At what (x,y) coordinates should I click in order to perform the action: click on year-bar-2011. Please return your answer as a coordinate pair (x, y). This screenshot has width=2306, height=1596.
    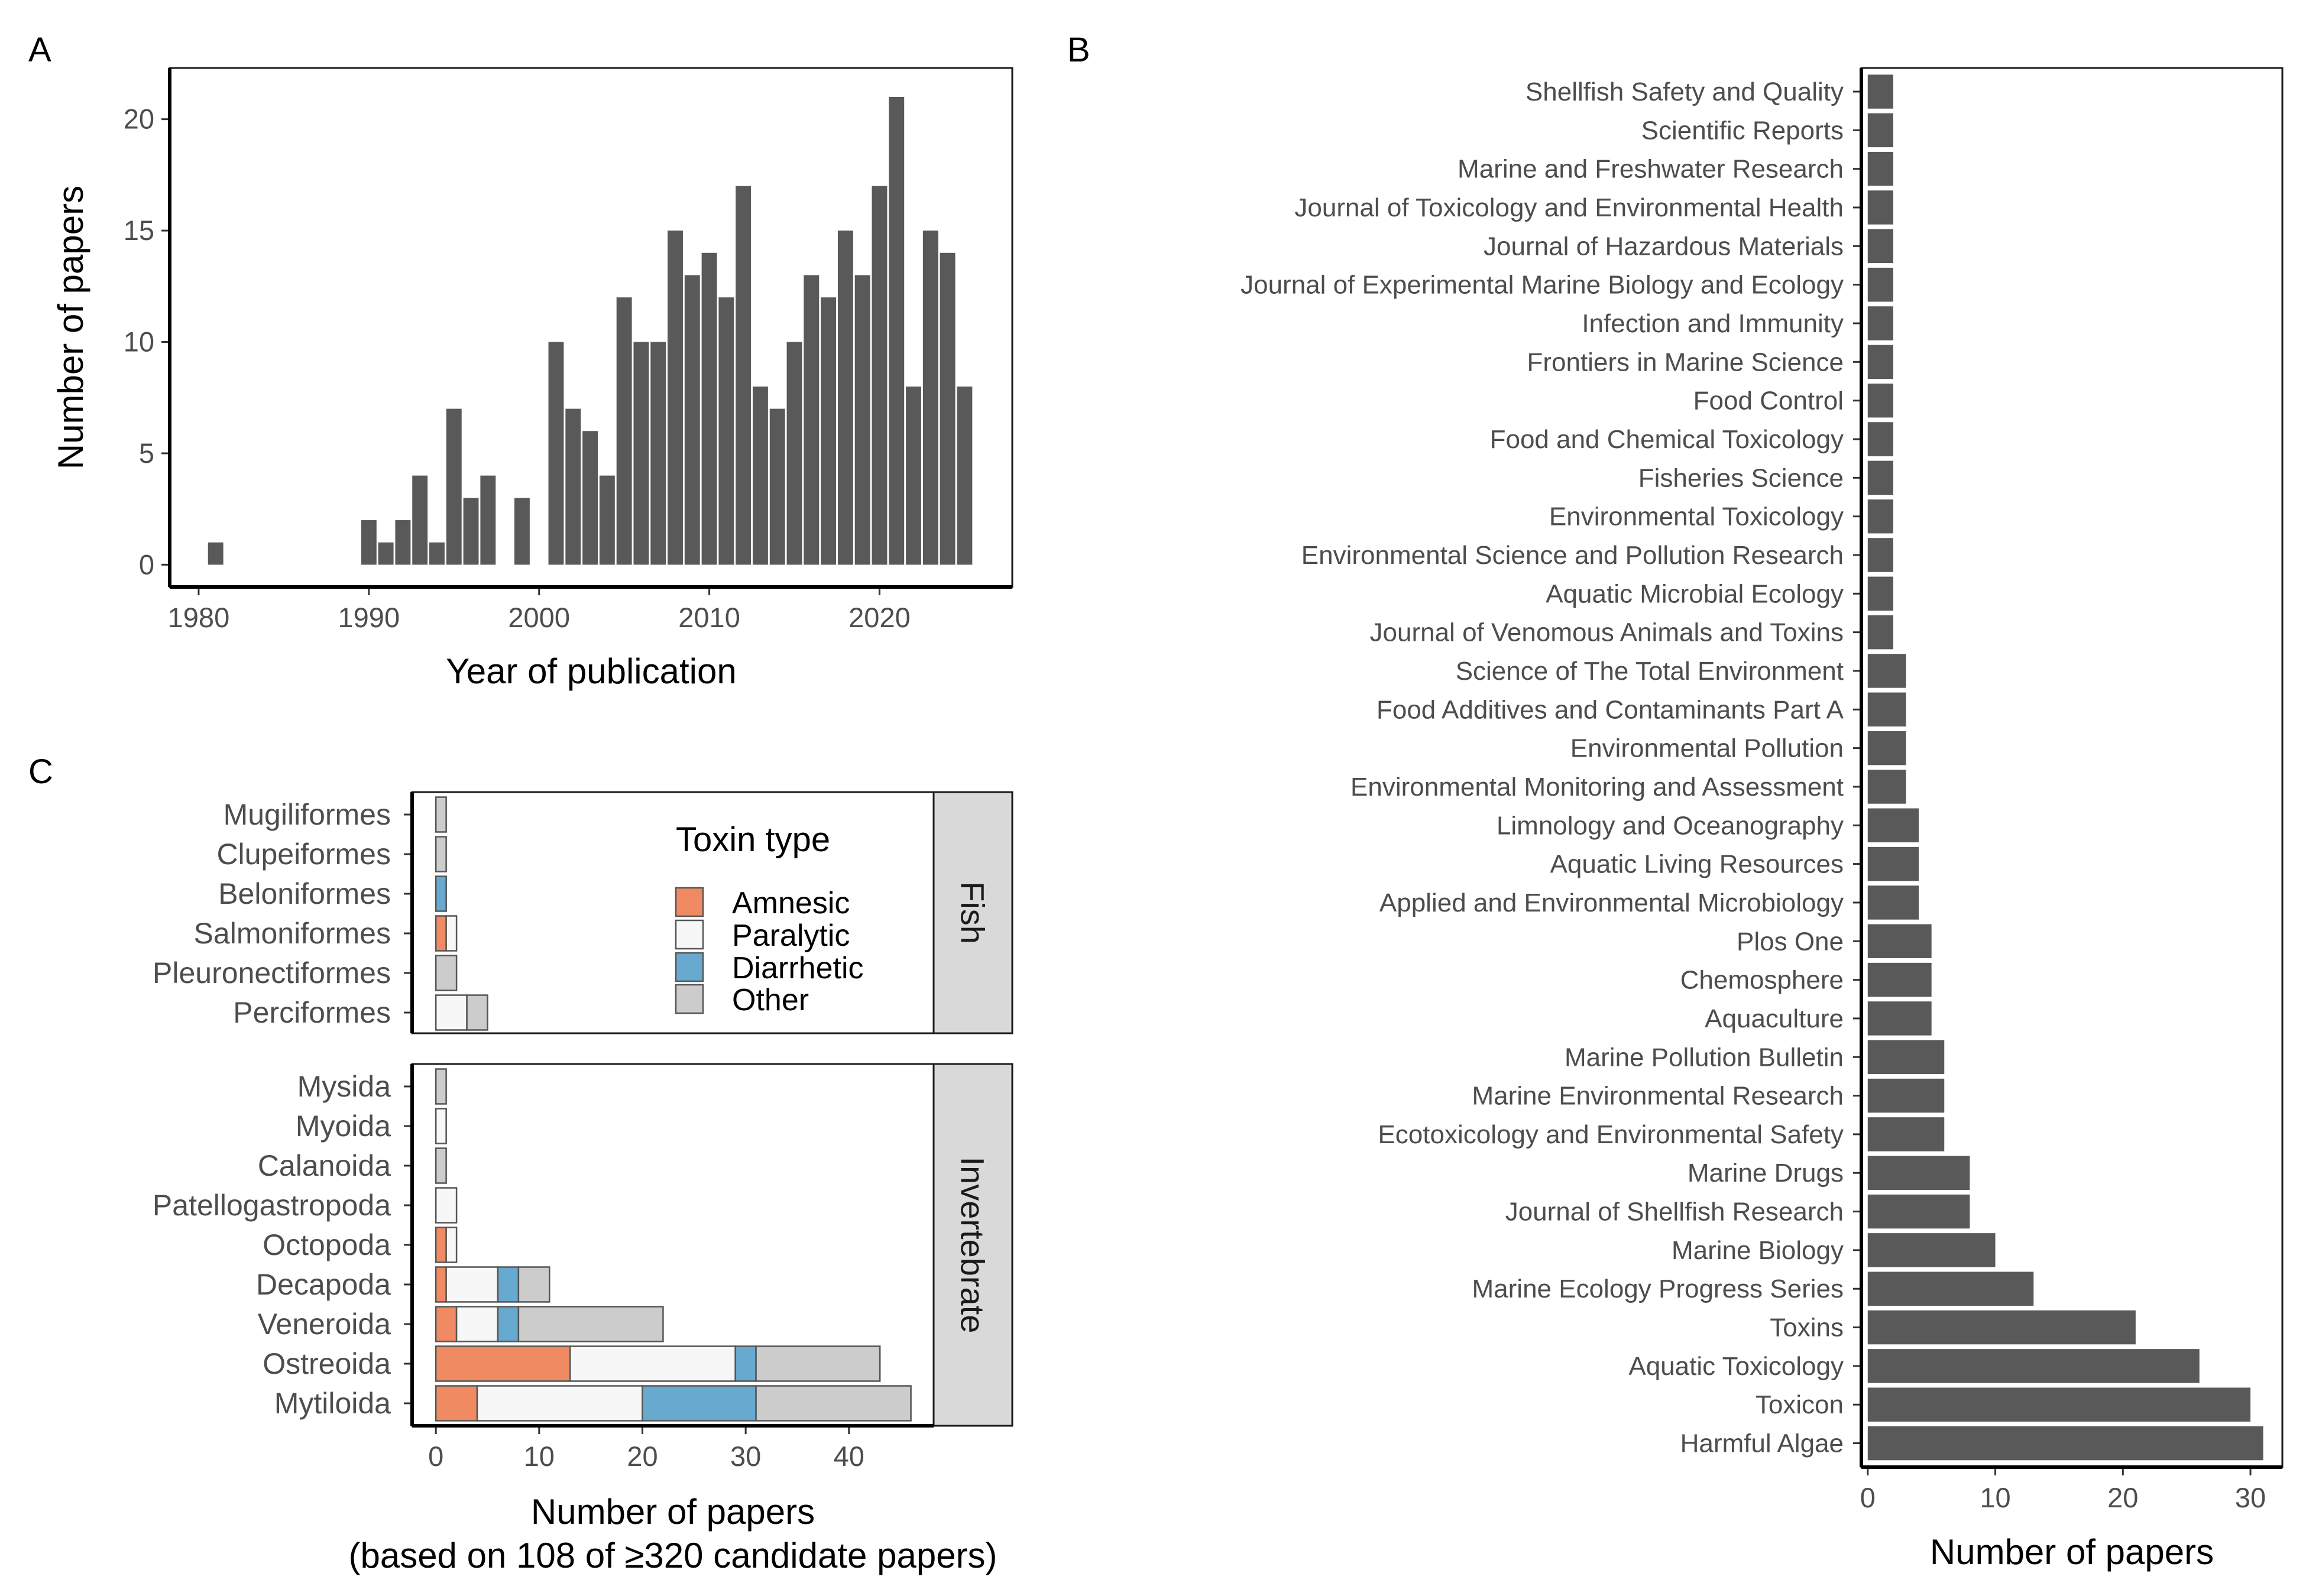
    Looking at the image, I should click on (726, 431).